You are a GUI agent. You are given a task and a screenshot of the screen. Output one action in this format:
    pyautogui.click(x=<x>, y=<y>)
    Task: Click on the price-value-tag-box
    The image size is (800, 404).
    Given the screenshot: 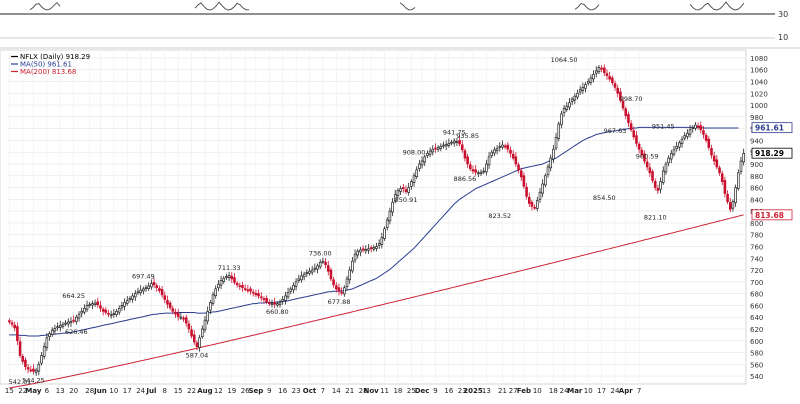 What is the action you would take?
    pyautogui.click(x=772, y=153)
    